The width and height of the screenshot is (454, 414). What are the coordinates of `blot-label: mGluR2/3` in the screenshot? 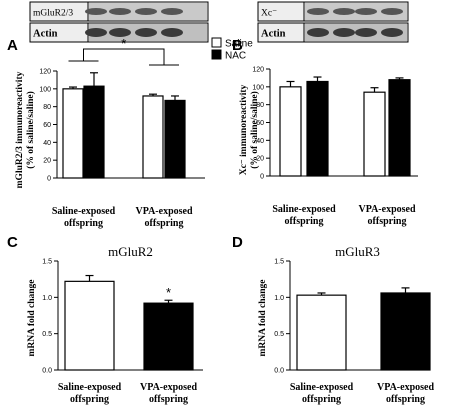 It's located at (53, 14).